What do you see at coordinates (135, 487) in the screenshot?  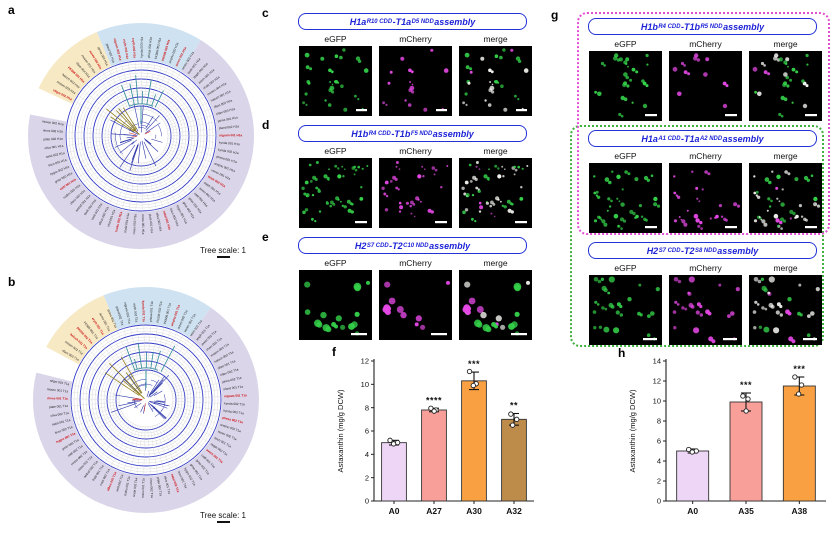 I see `svg-text: scabi 002 T1a` at bounding box center [135, 487].